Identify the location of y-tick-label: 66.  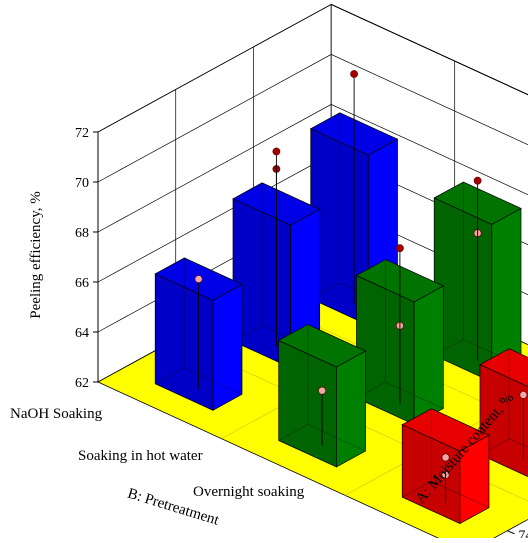
(82, 283).